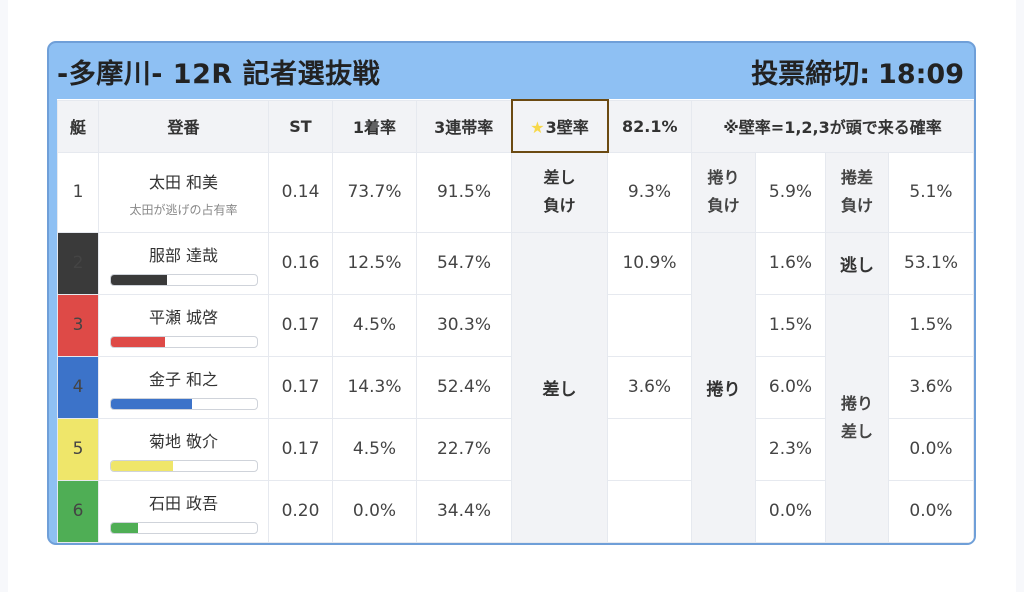  What do you see at coordinates (183, 449) in the screenshot?
I see `racer-cell: 菊地 敬介` at bounding box center [183, 449].